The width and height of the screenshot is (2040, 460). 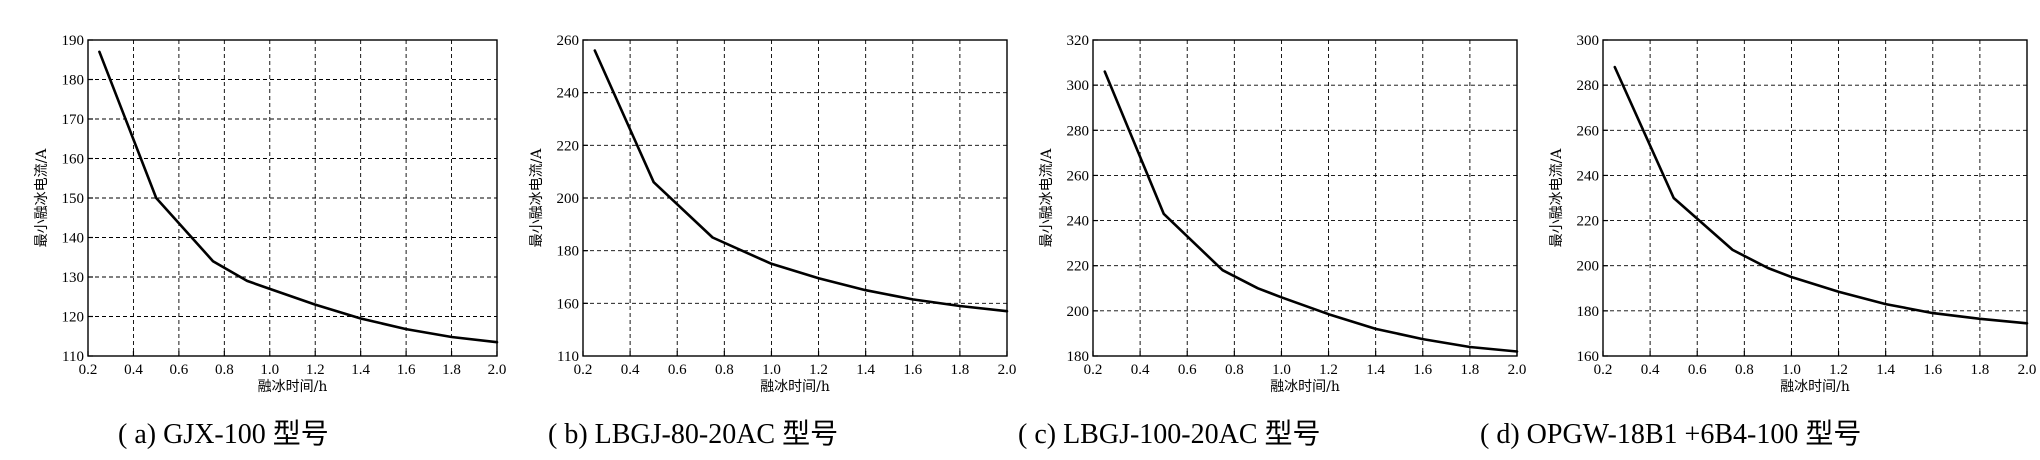 What do you see at coordinates (73, 239) in the screenshot?
I see `y-tick-label: 140` at bounding box center [73, 239].